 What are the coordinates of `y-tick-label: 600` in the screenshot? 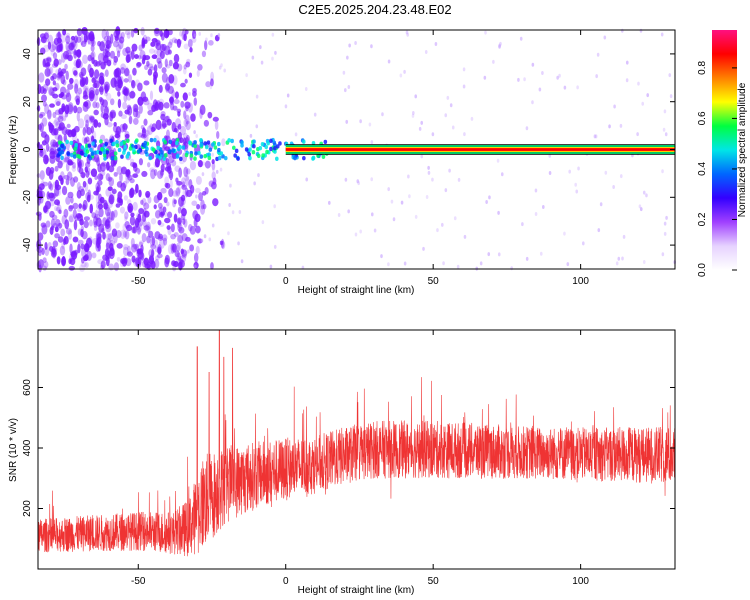 It's located at (27, 387).